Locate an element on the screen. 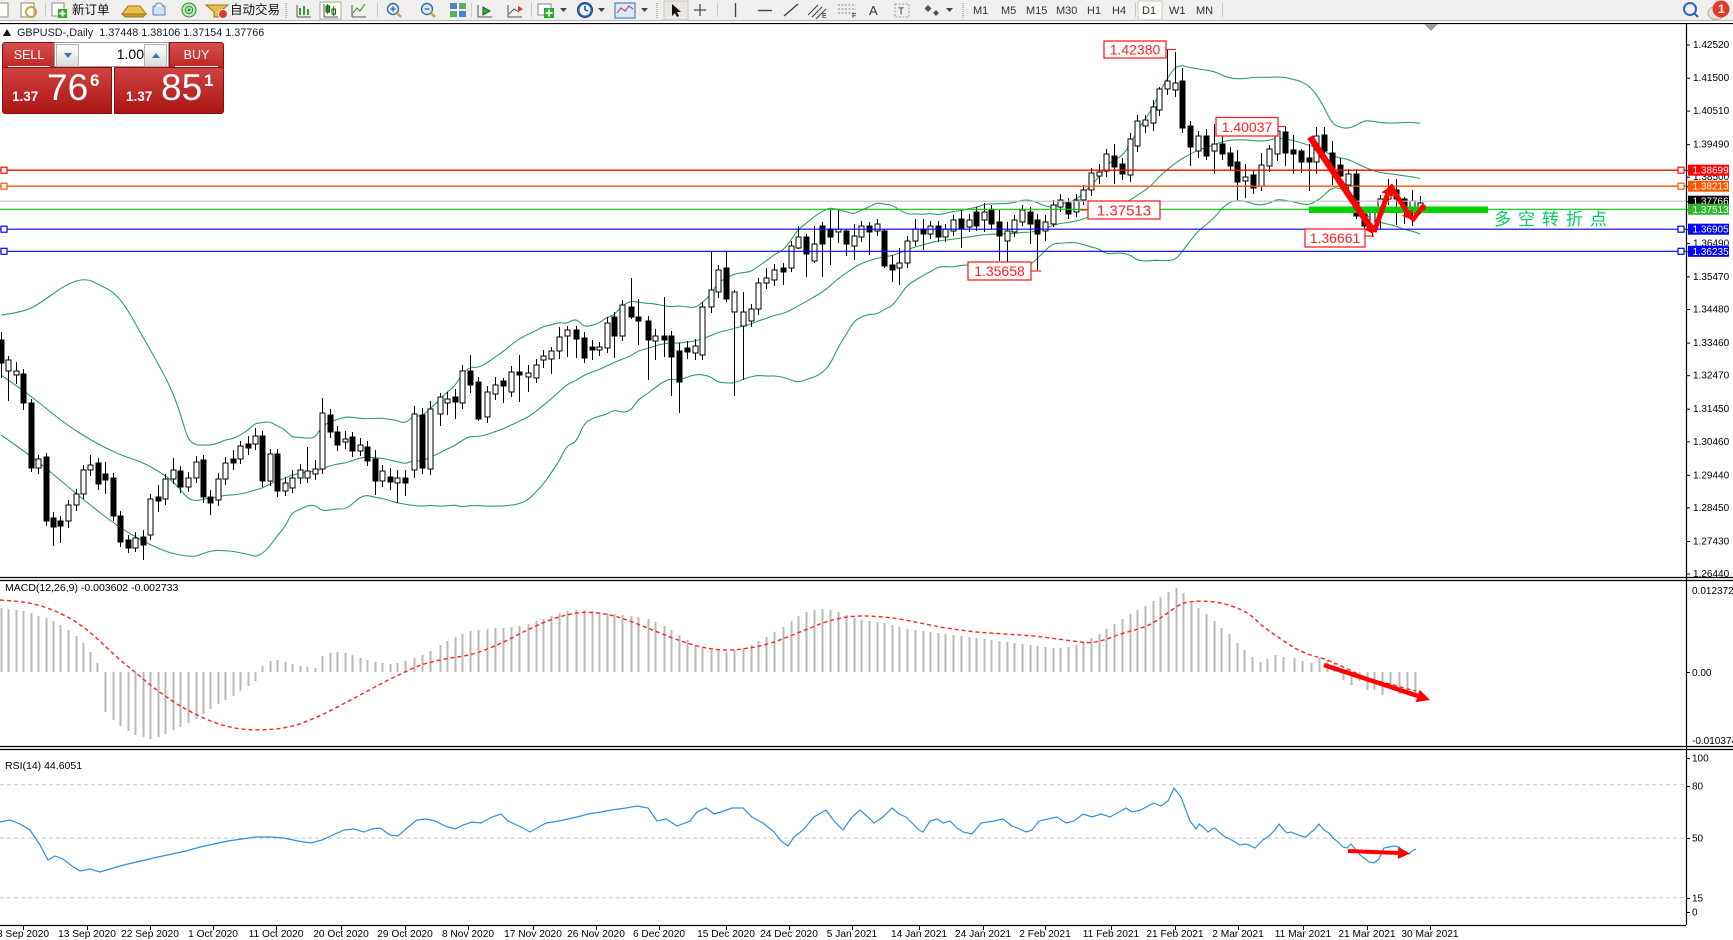 The width and height of the screenshot is (1733, 940). svg-text: 1.36905 is located at coordinates (1711, 230).